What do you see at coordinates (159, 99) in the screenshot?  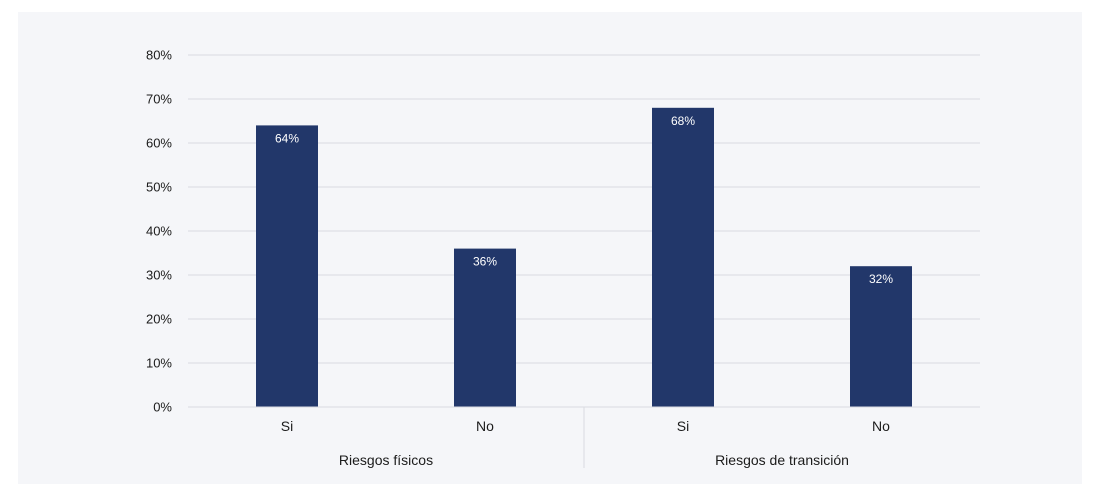 I see `y-tick-label: 70%` at bounding box center [159, 99].